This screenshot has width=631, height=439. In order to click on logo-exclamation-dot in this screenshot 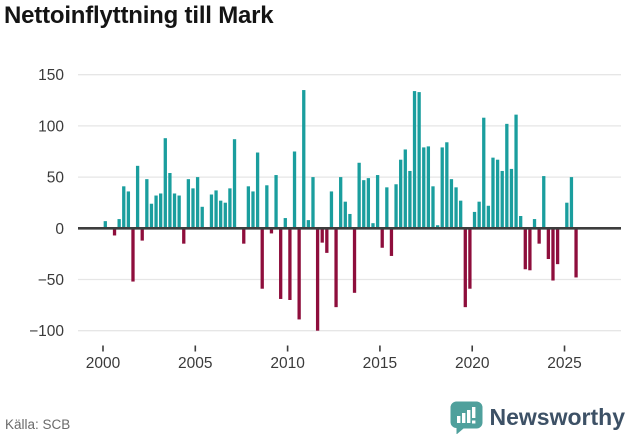, I will do `click(473, 422)`.